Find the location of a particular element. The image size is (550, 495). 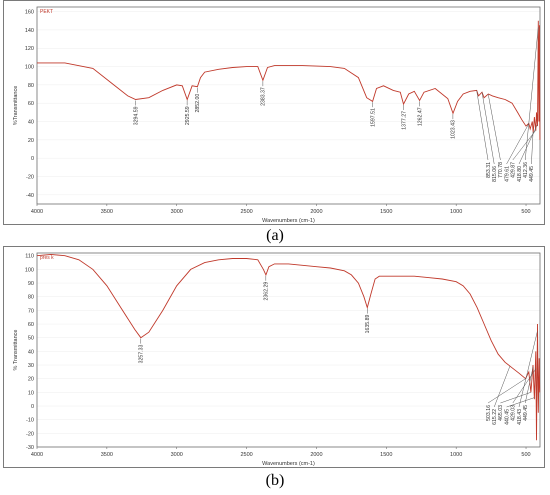

peak-label: 418.80 is located at coordinates (520, 174).